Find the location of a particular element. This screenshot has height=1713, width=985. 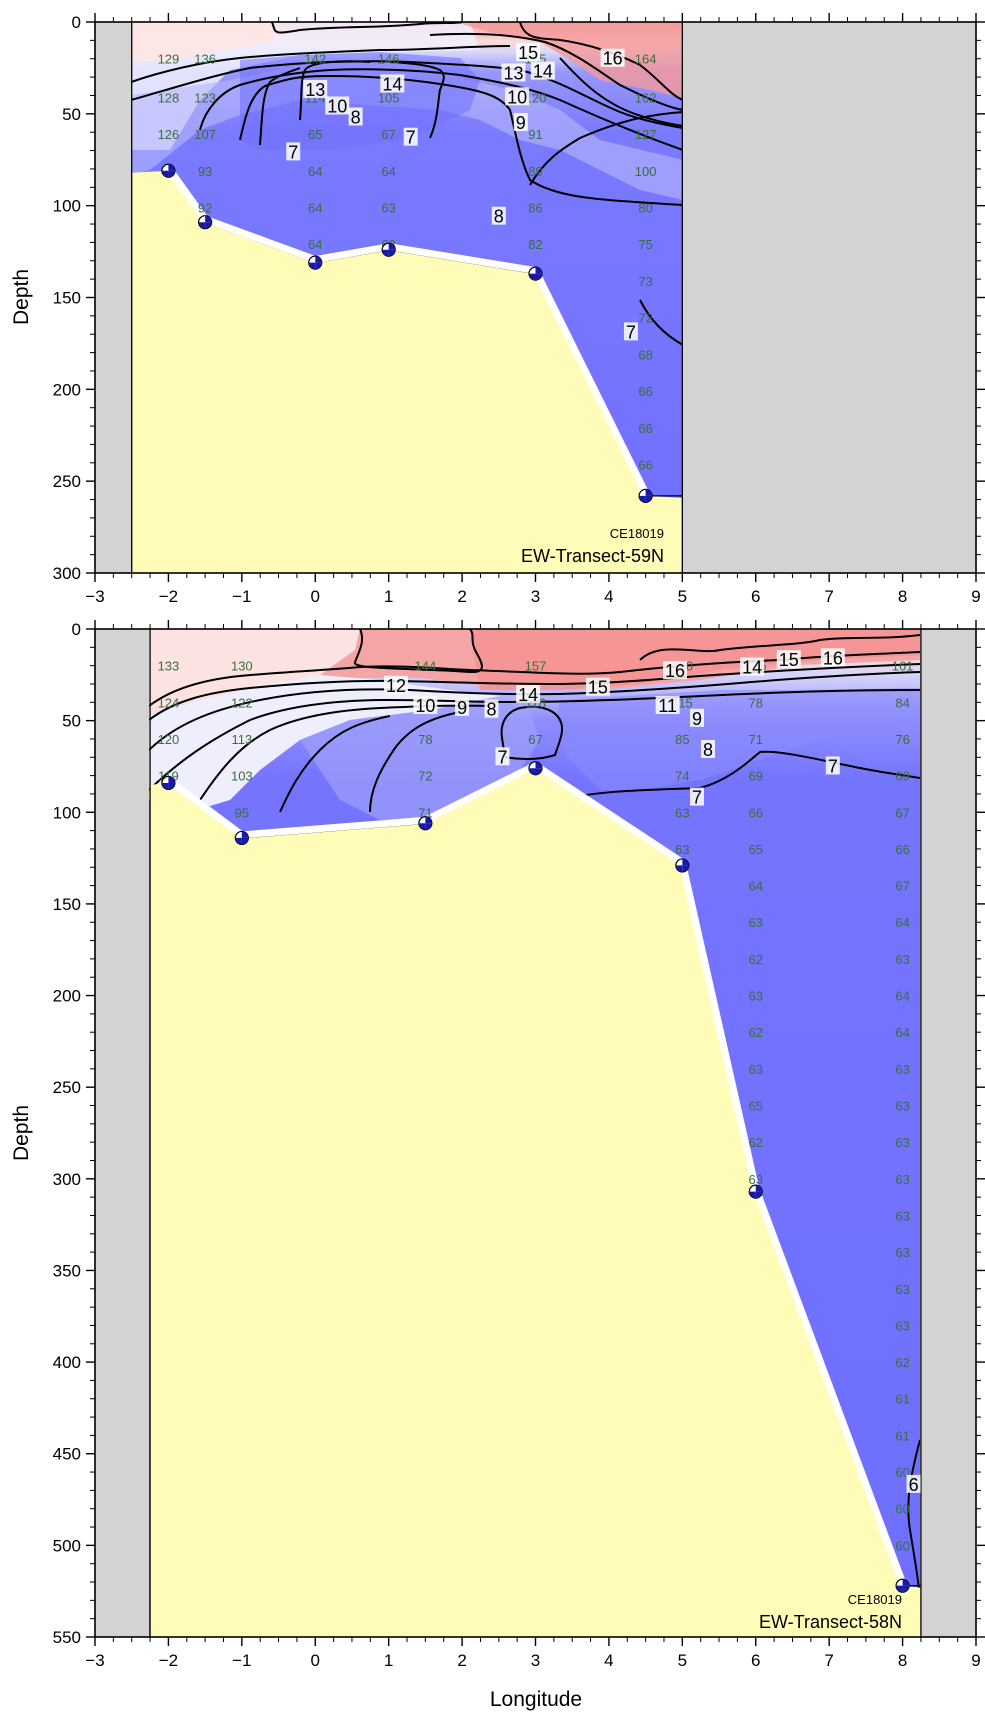

observation-value: 124 is located at coordinates (169, 702).